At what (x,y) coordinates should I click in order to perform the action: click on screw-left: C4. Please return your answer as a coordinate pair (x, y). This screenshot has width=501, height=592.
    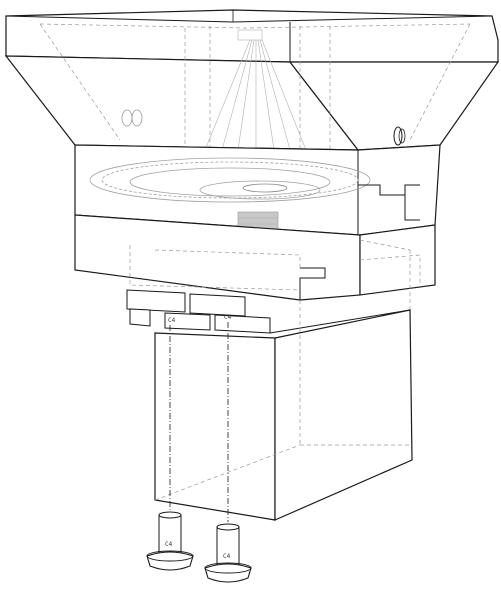
    Looking at the image, I should click on (170, 541).